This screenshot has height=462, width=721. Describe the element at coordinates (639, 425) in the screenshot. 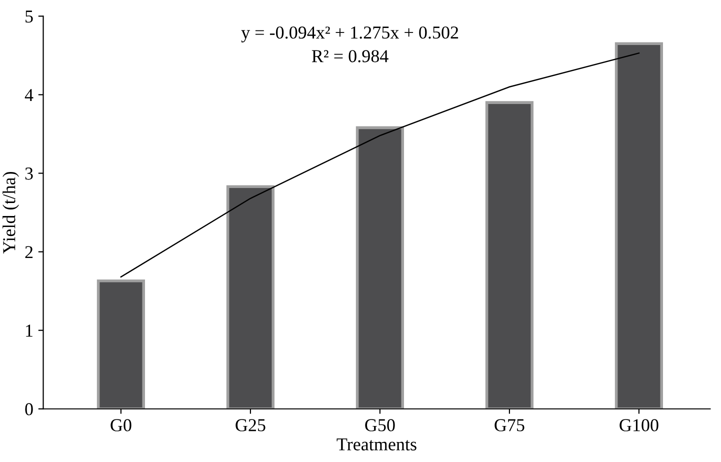

I see `x-tick-label: G100` at that location.